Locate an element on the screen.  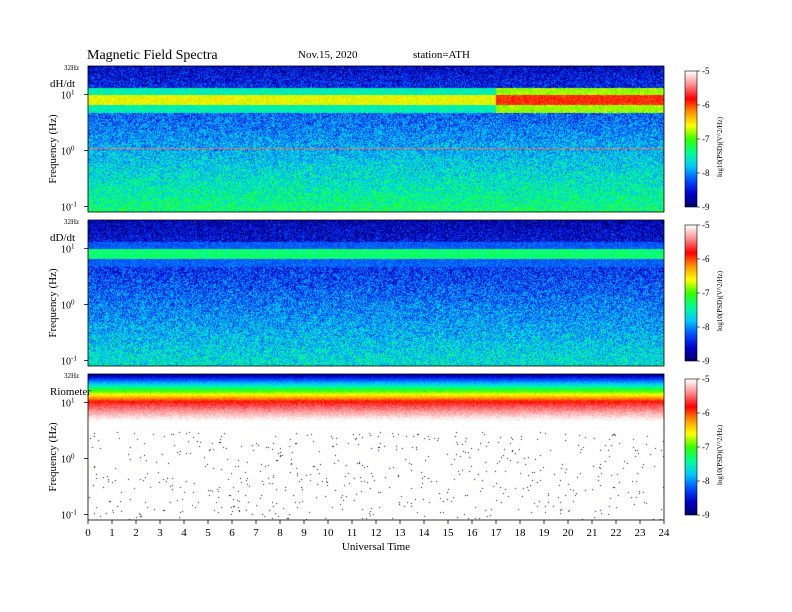
x-tick-label: 9 is located at coordinates (304, 533).